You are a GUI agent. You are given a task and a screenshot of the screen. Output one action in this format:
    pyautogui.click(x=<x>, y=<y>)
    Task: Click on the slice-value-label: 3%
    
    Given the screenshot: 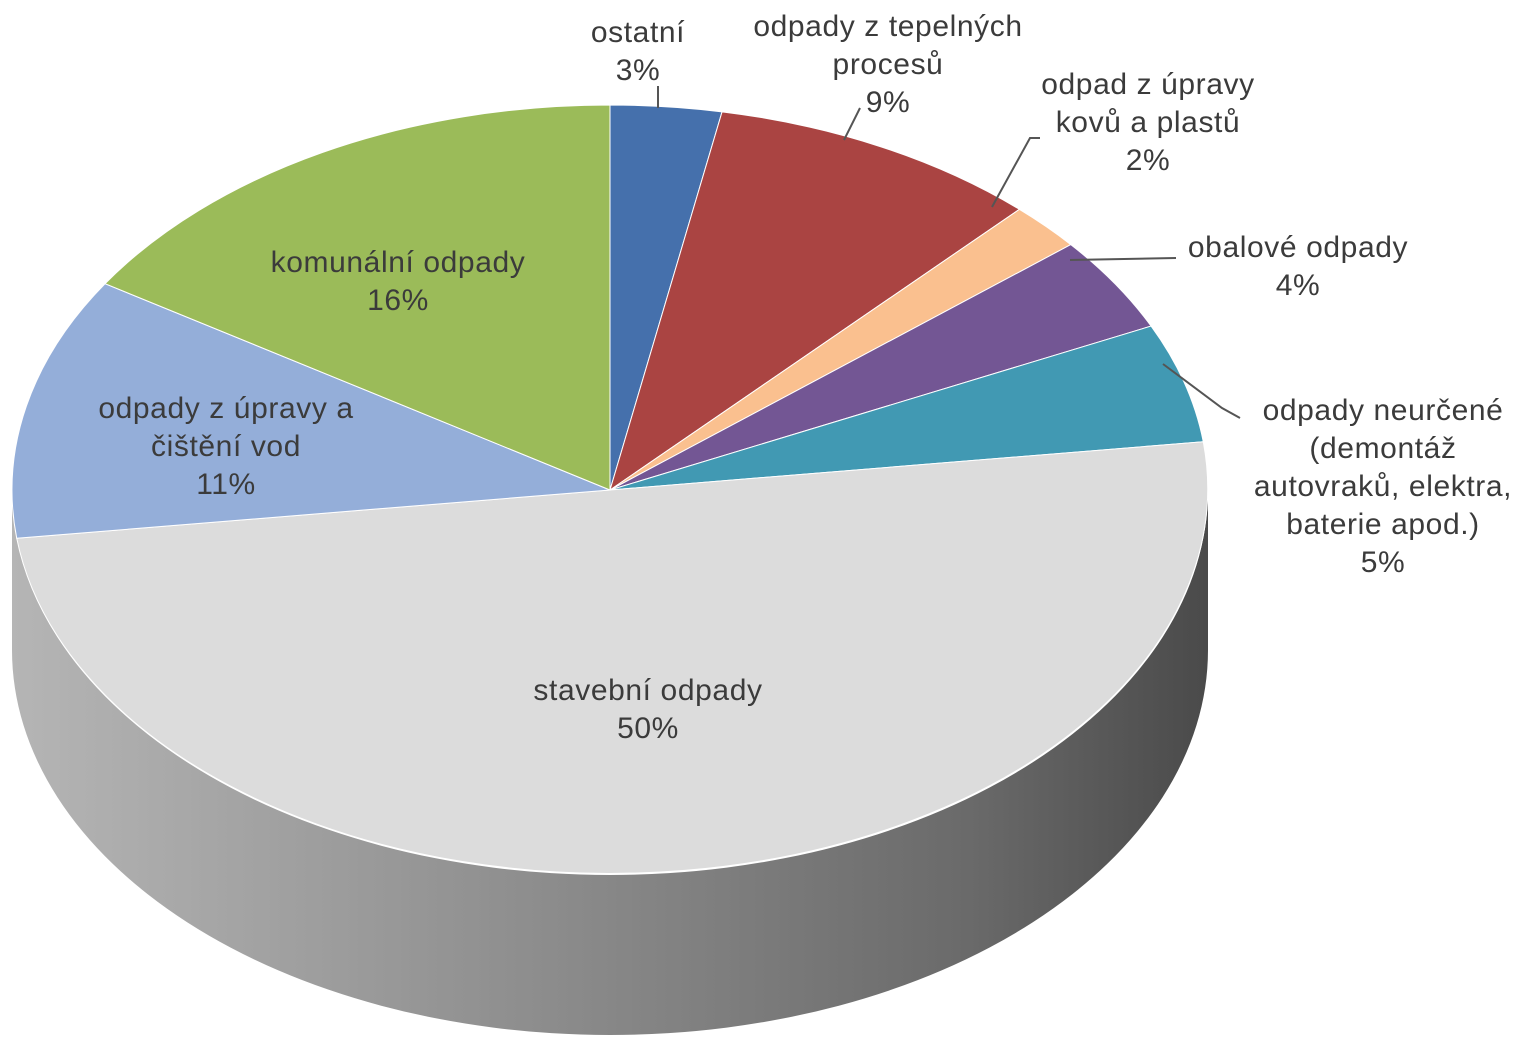 What is the action you would take?
    pyautogui.click(x=638, y=70)
    